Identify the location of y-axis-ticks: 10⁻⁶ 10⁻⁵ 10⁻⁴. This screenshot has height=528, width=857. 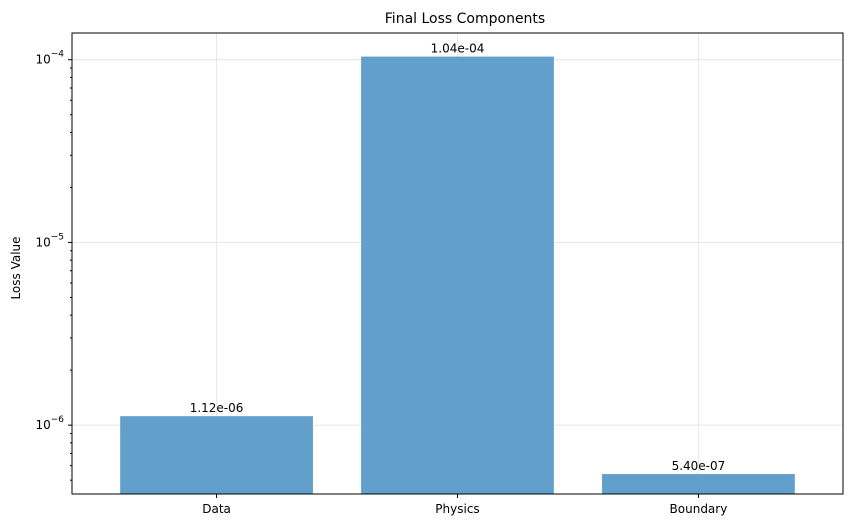
(53, 265).